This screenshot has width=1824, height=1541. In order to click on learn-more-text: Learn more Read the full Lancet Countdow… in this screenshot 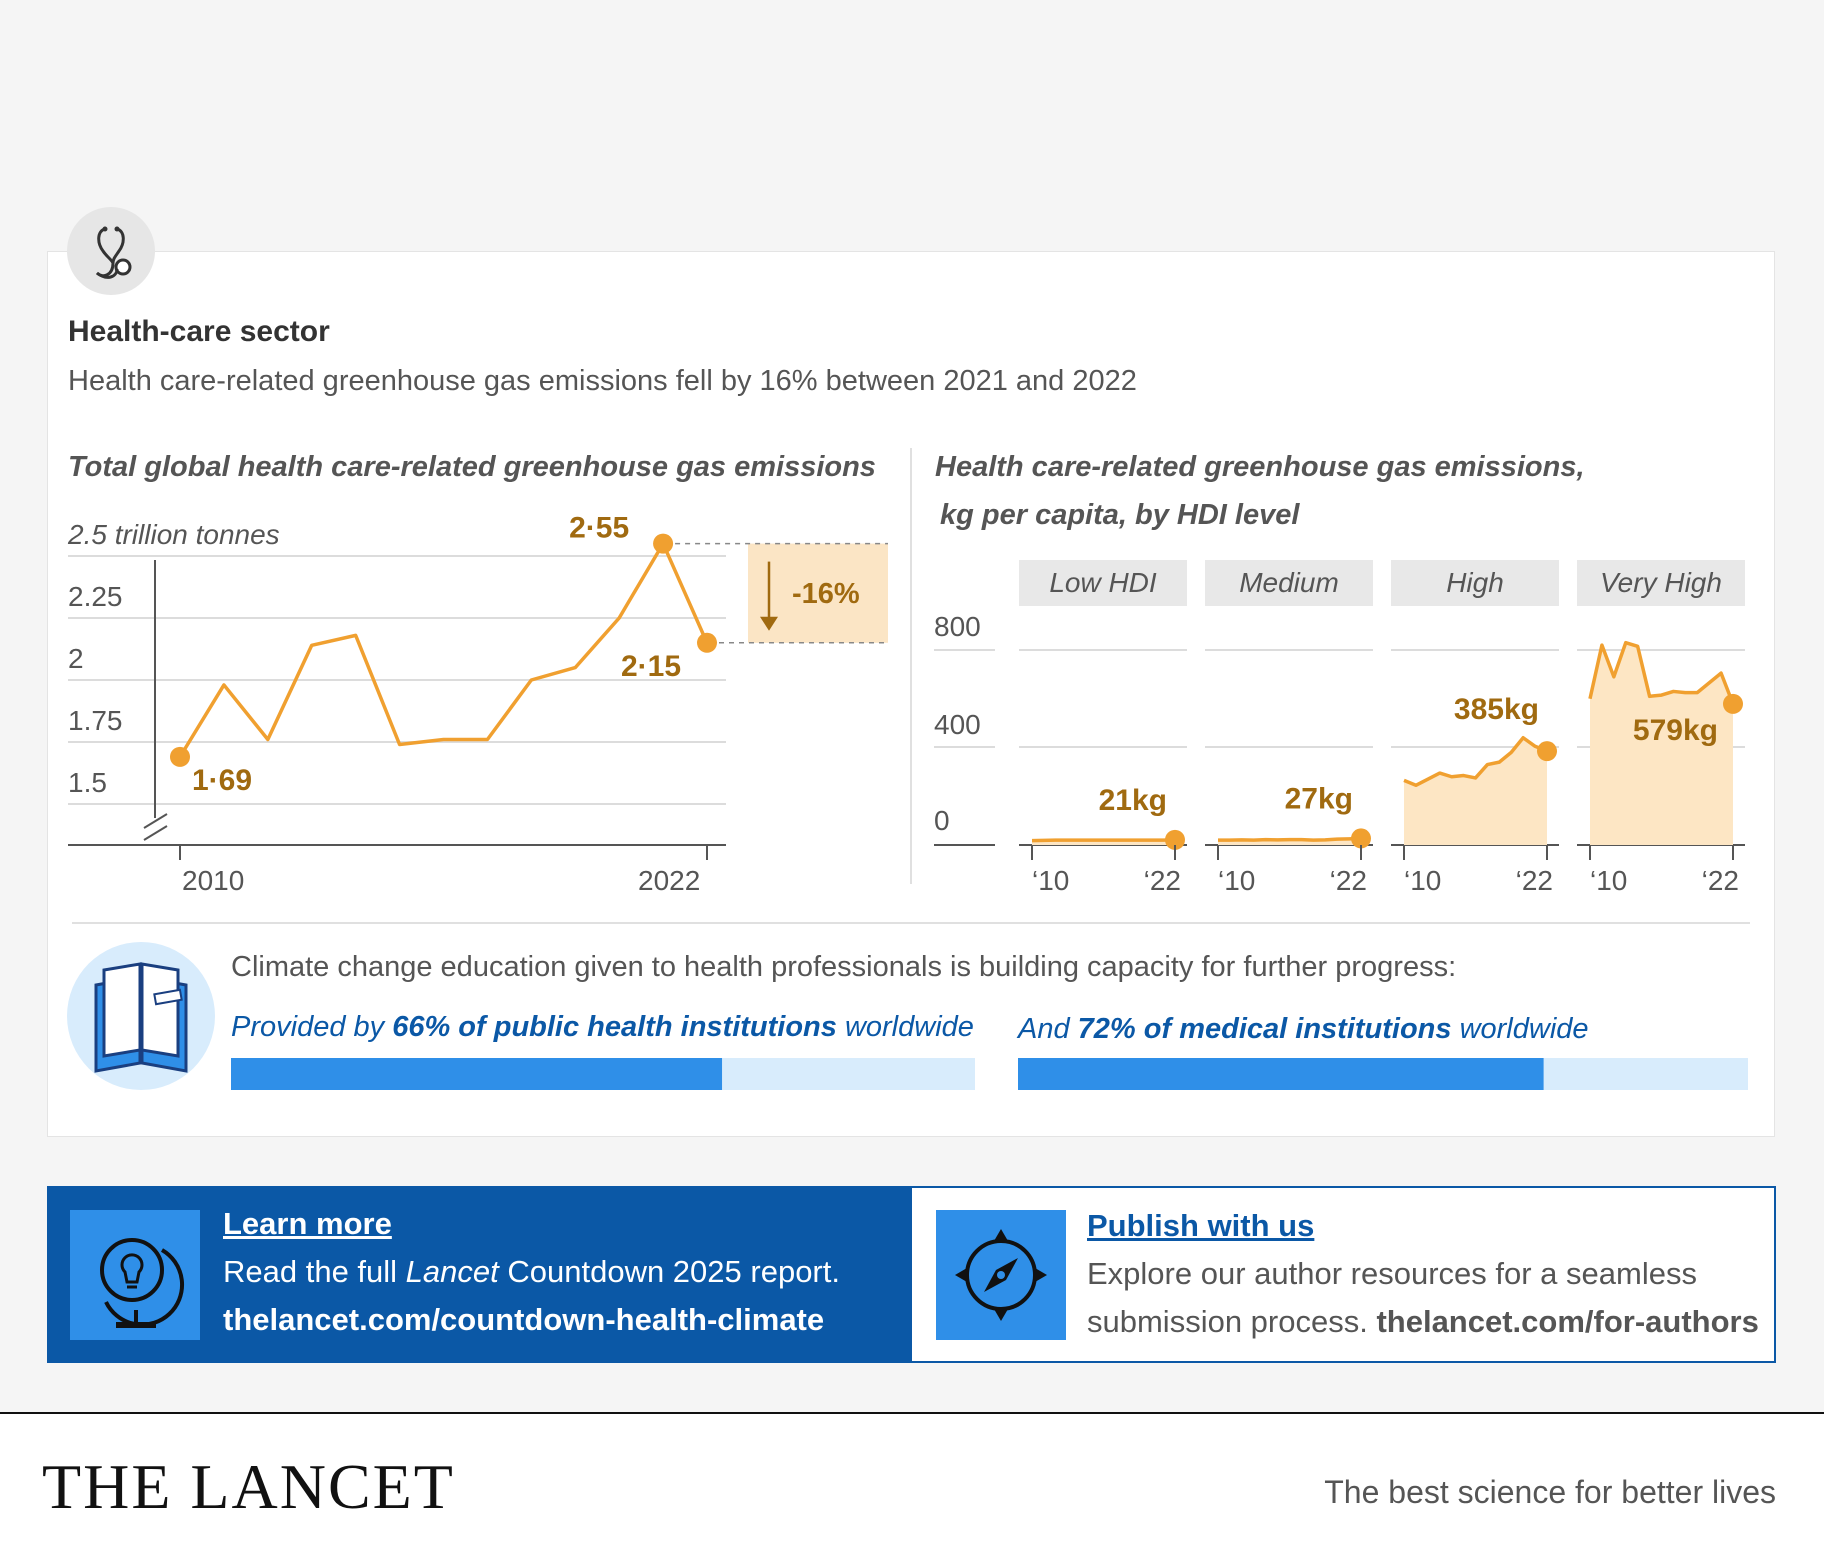, I will do `click(531, 1272)`.